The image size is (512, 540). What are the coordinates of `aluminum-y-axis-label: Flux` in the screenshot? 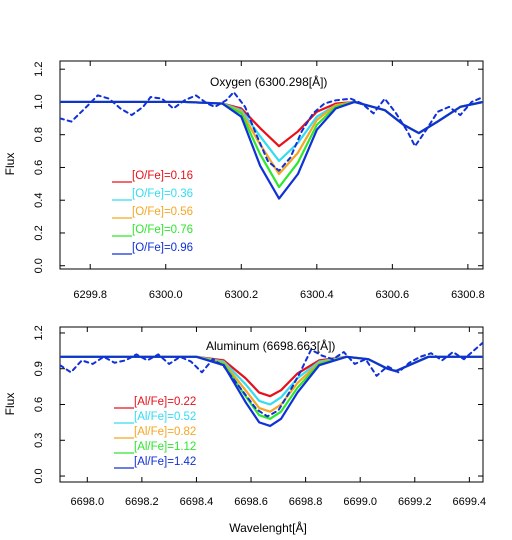 It's located at (10, 404).